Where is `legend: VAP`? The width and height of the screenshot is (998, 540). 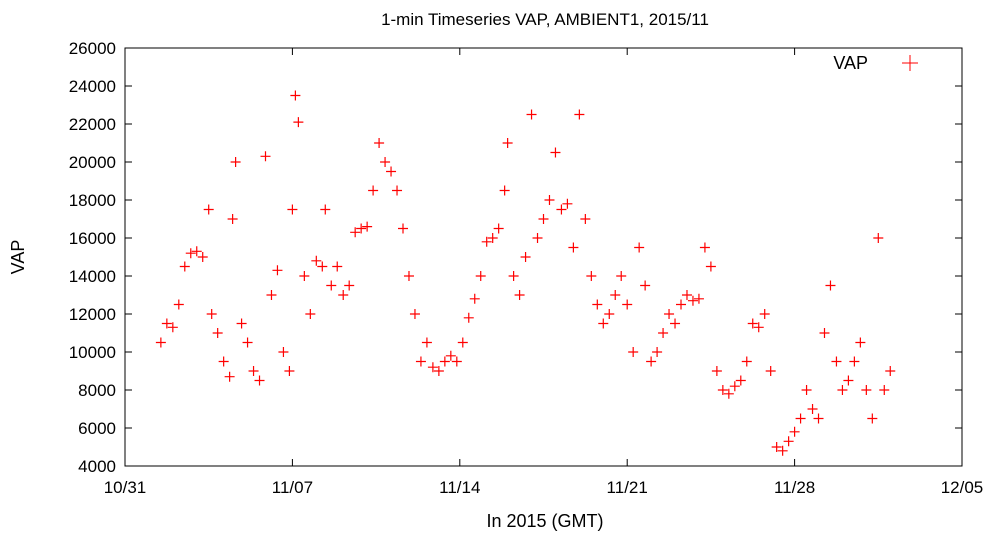
legend: VAP is located at coordinates (875, 63).